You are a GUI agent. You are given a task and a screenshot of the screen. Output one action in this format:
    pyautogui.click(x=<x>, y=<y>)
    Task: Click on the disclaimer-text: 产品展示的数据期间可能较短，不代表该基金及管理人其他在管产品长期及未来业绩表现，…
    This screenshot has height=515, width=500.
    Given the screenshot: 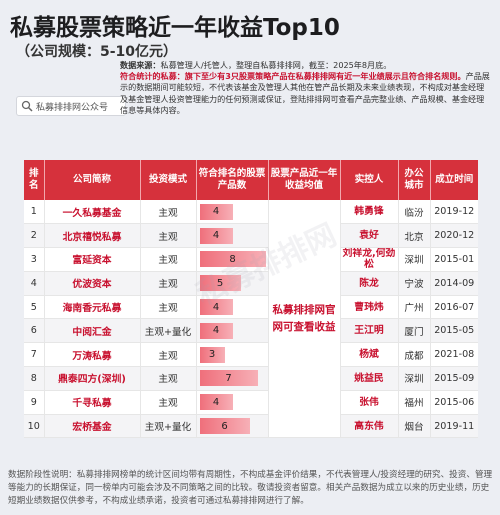 What is the action you would take?
    pyautogui.click(x=305, y=93)
    